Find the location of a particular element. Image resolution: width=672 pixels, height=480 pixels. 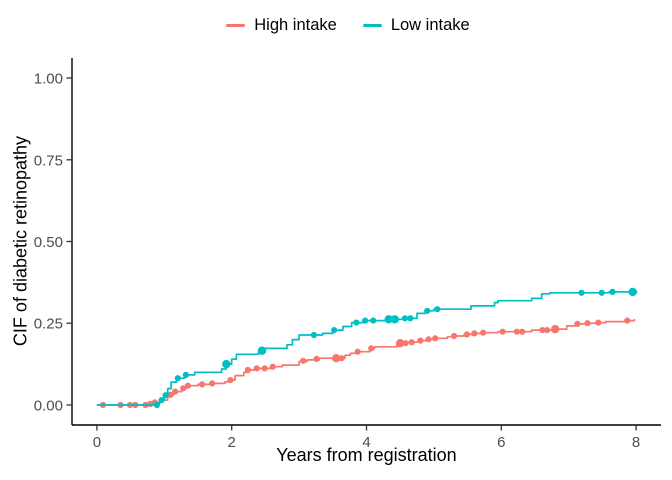

y-axis-ticks: 0.00 0.25 0.50 0.75 1.00 is located at coordinates (53, 243).